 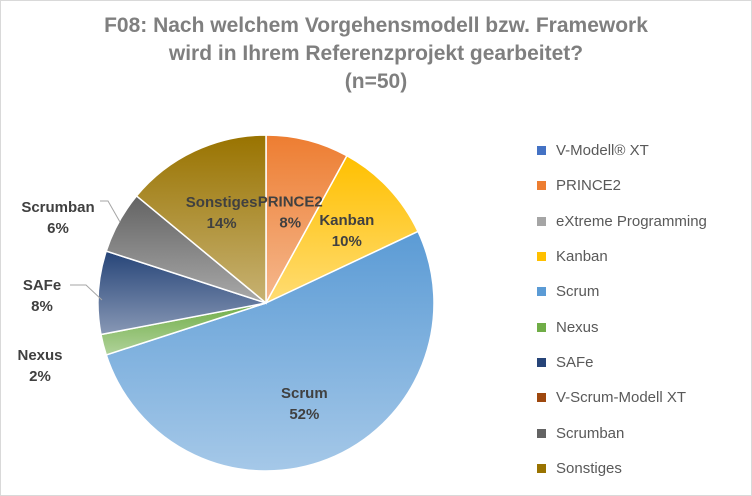 What do you see at coordinates (577, 327) in the screenshot?
I see `legend-label-nexus: Nexus` at bounding box center [577, 327].